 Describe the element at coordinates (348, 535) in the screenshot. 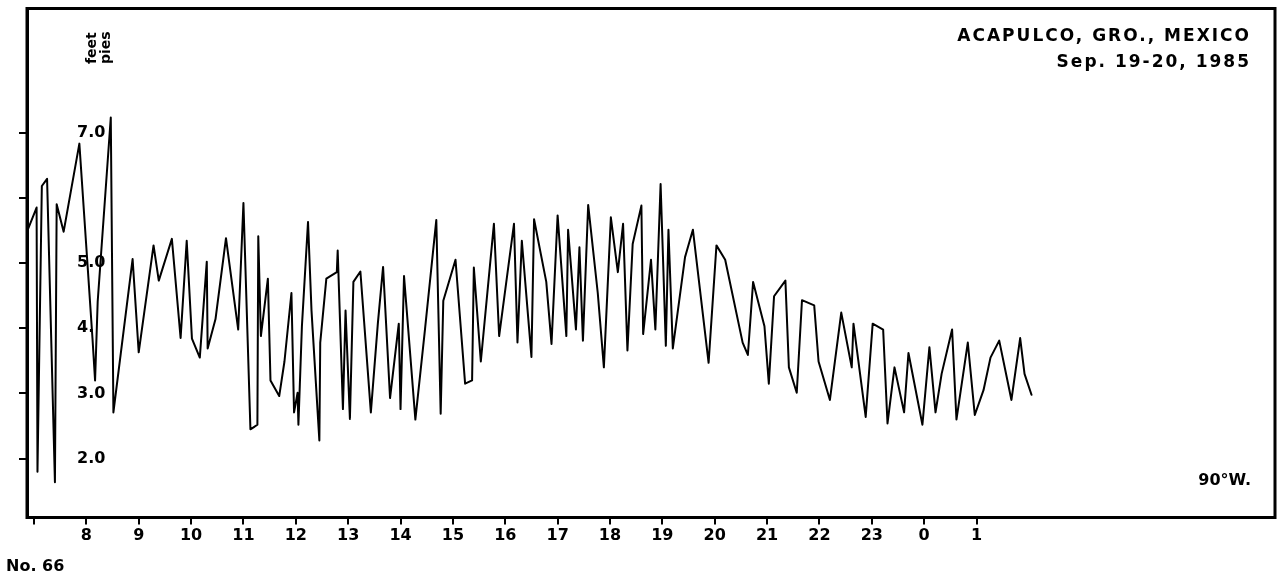

I see `x-tick-label: 13` at that location.